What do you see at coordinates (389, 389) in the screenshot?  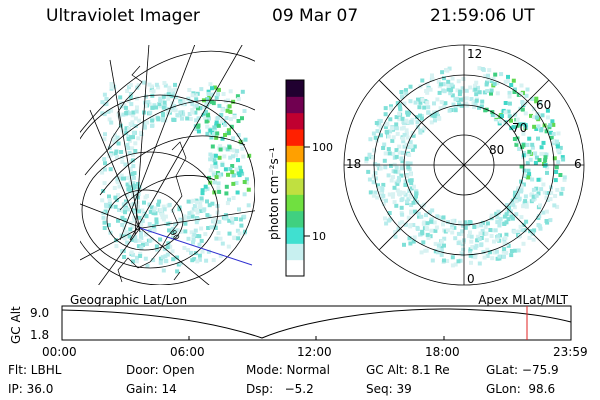 I see `seq-readout: Seq: 39` at bounding box center [389, 389].